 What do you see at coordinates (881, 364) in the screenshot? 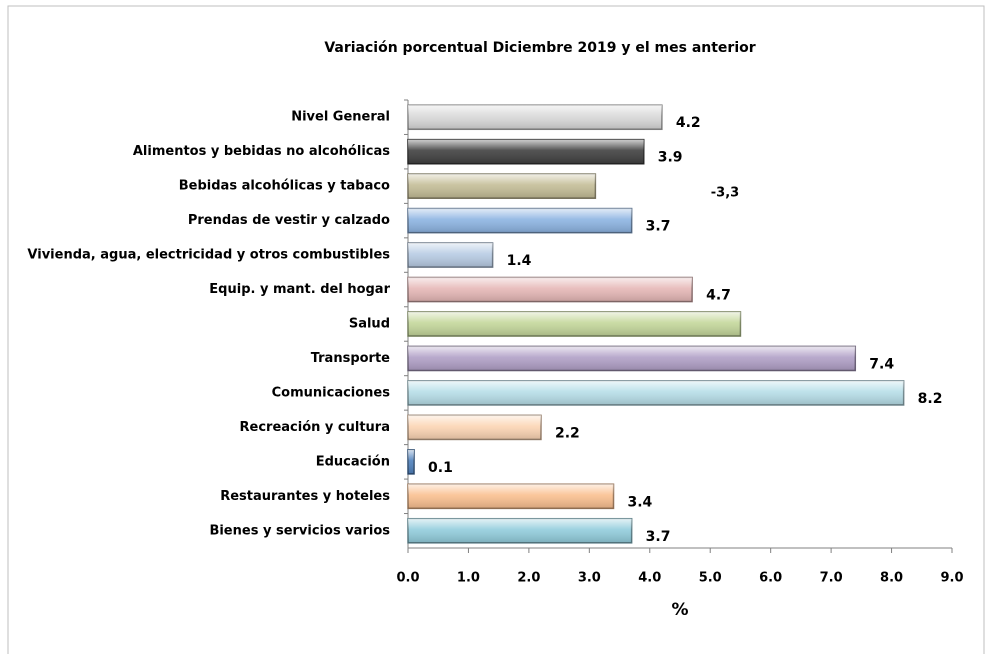
I see `value-label: 7.4` at bounding box center [881, 364].